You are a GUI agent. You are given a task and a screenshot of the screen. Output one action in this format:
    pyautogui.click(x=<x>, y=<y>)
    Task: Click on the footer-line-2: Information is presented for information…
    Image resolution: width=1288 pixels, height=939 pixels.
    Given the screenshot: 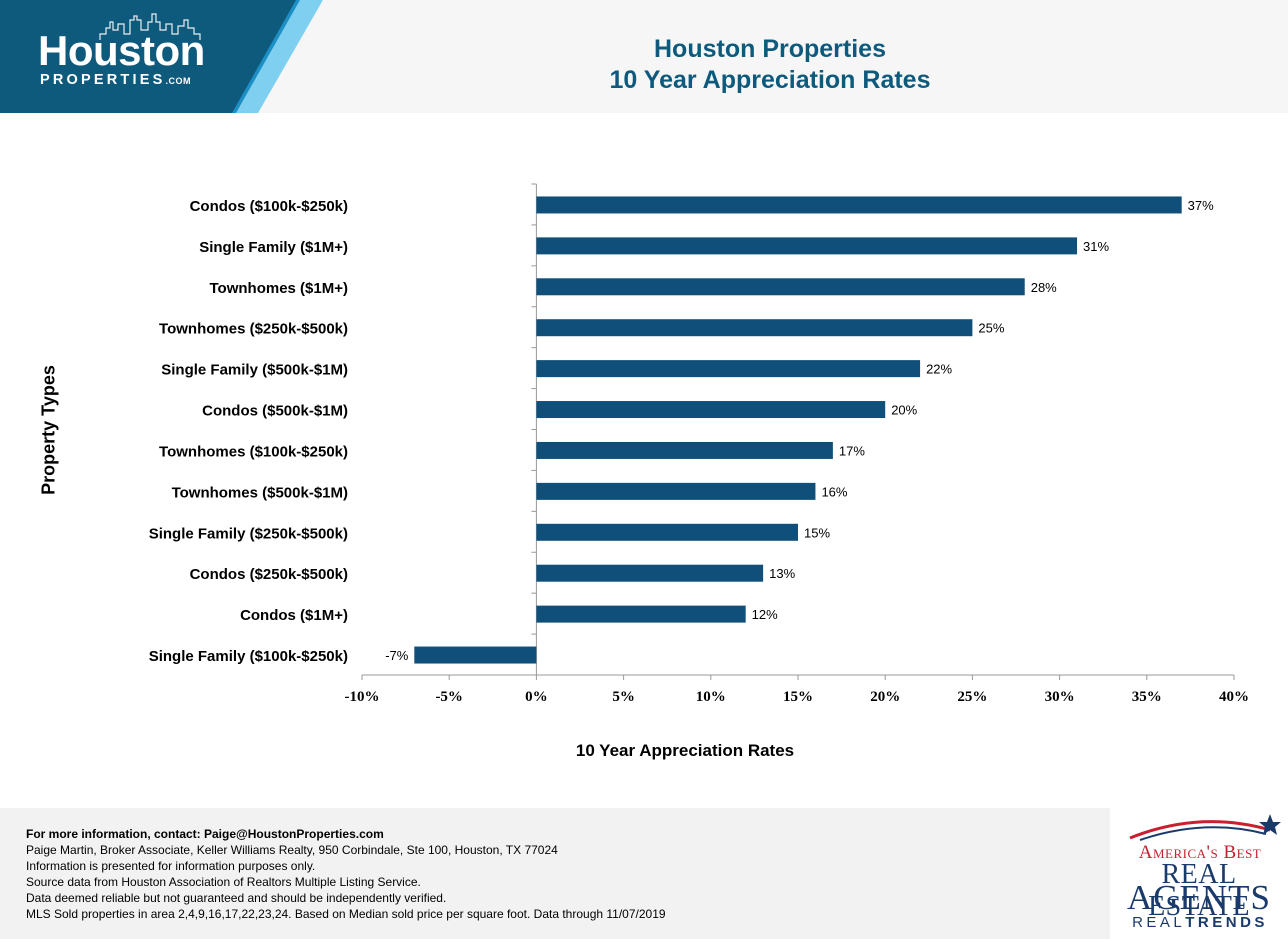 What is the action you would take?
    pyautogui.click(x=171, y=866)
    